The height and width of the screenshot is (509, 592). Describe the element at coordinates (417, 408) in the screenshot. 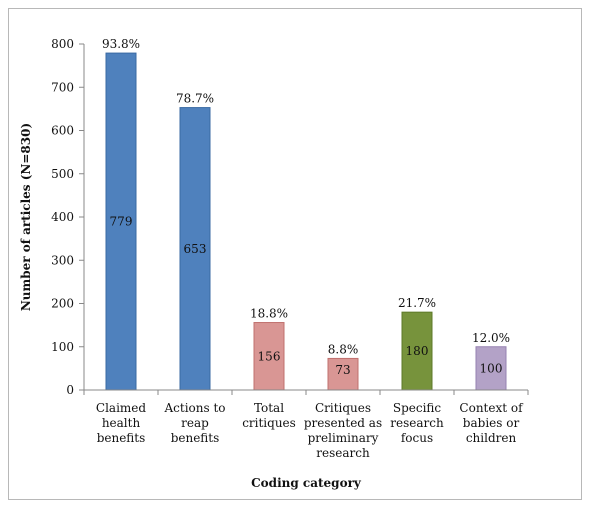

I see `category-label-line: Specific` at that location.